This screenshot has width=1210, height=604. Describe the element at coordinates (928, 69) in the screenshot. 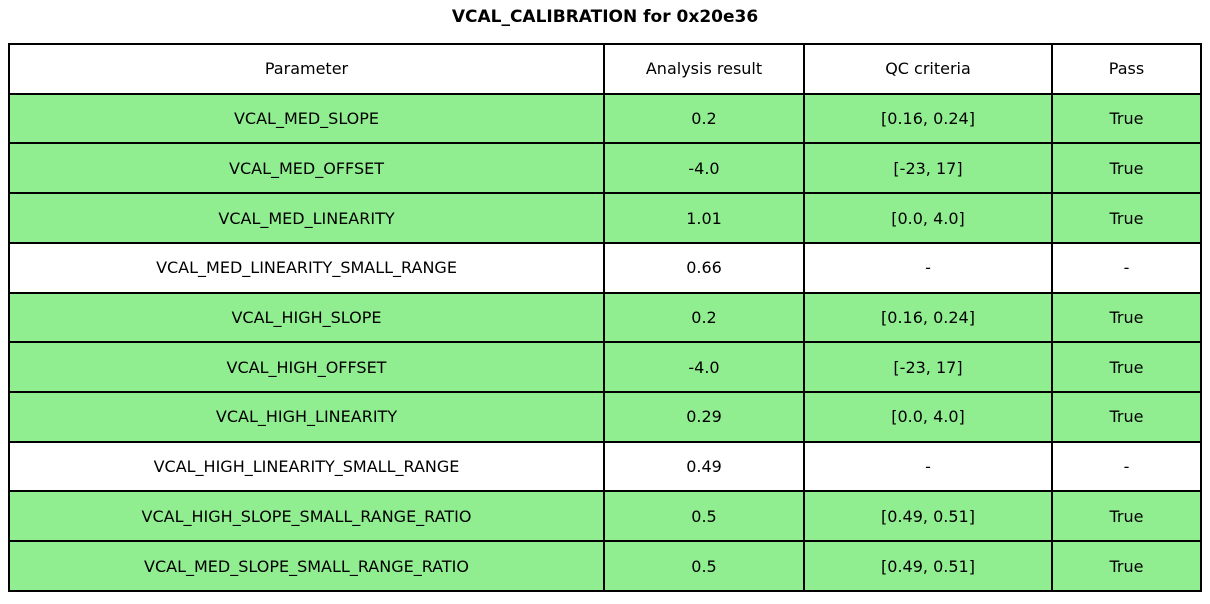

I see `column-header-criteria: QC criteria` at that location.